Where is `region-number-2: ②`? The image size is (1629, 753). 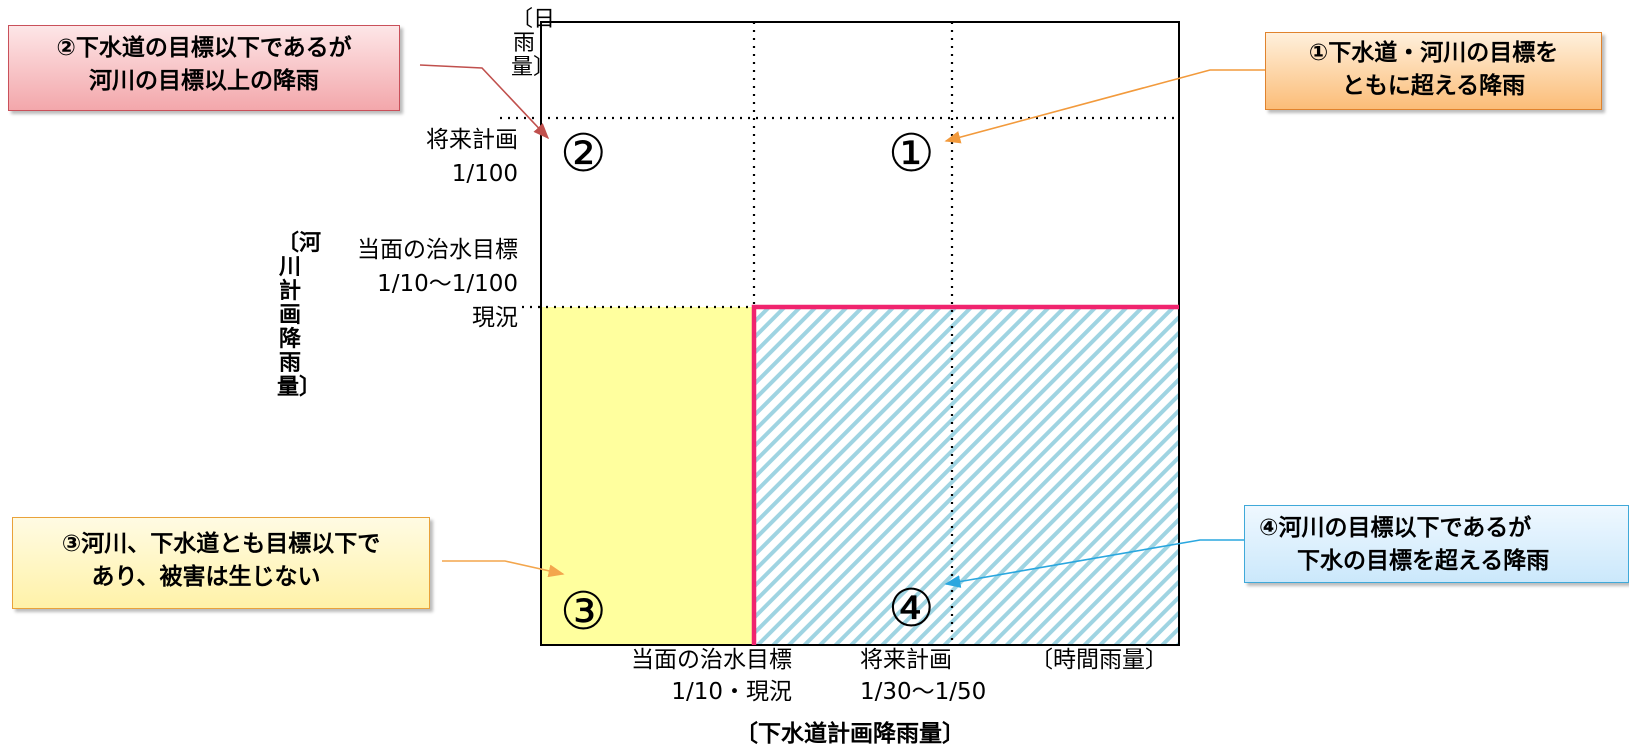
region-number-2: ② is located at coordinates (583, 154).